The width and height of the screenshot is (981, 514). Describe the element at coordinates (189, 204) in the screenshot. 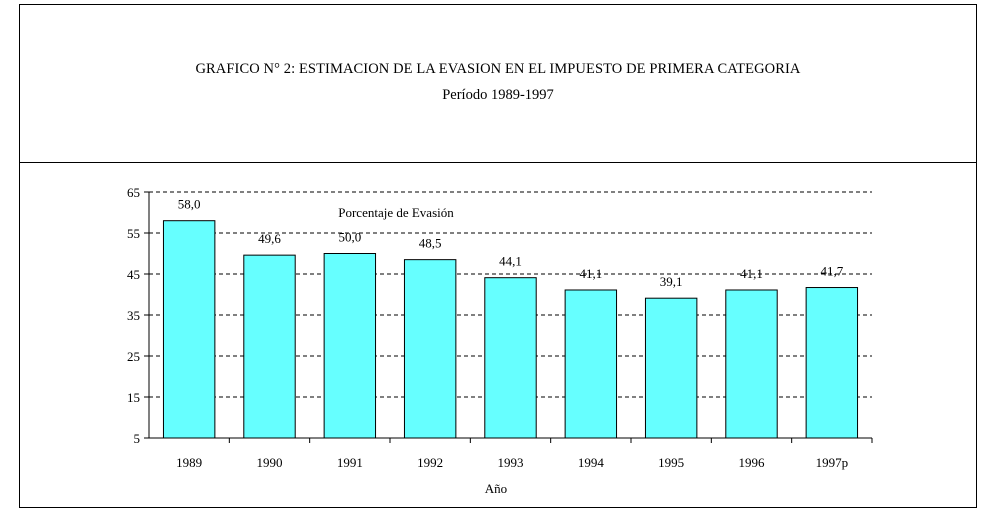

I see `data-label: 58,0` at that location.